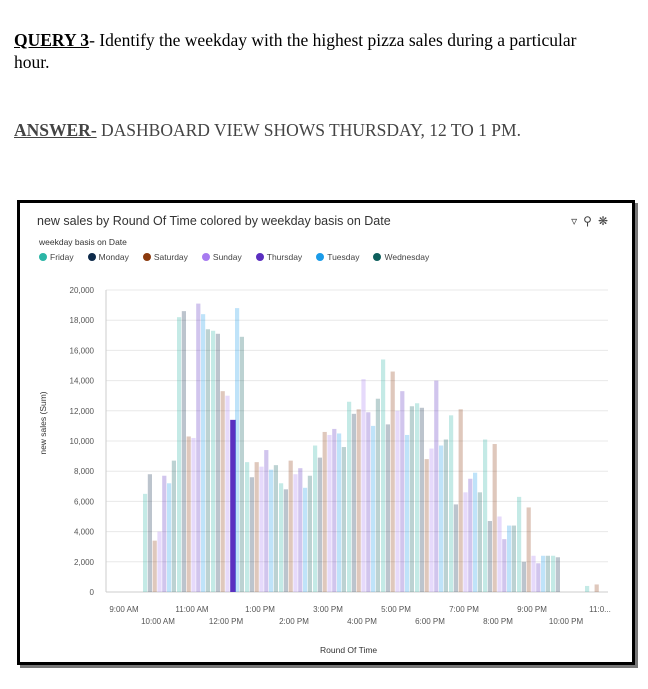  What do you see at coordinates (401, 257) in the screenshot?
I see `legend-item-wednesday: Wednesday` at bounding box center [401, 257].